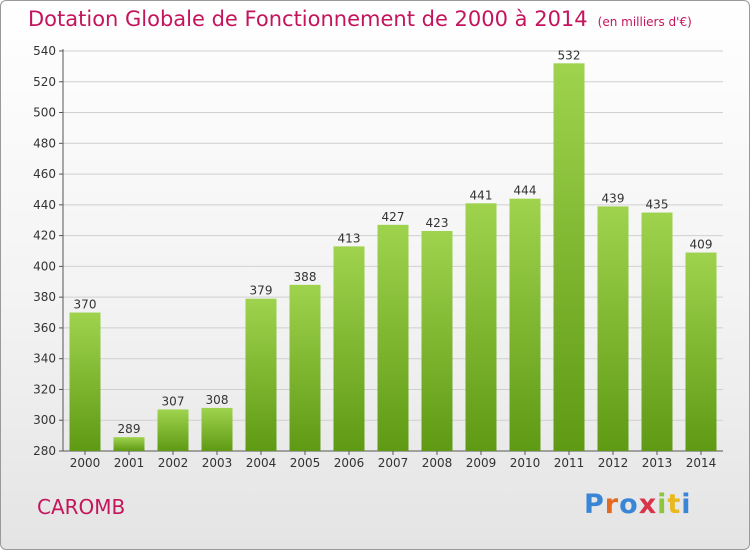 Image resolution: width=750 pixels, height=550 pixels. What do you see at coordinates (44, 328) in the screenshot?
I see `y-tick-label: 360` at bounding box center [44, 328].